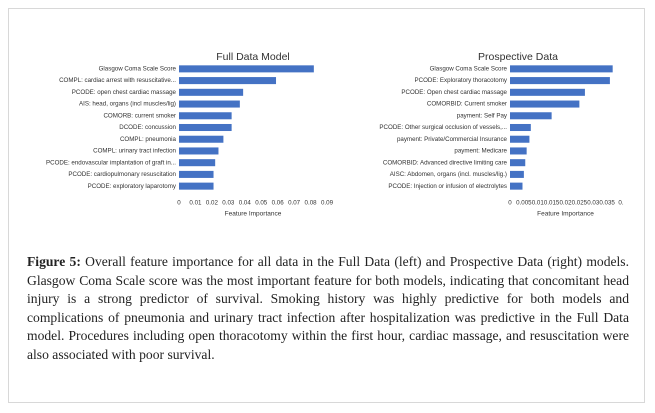  I want to click on y-tick-label: COMORBID: Current smoker, so click(467, 104).